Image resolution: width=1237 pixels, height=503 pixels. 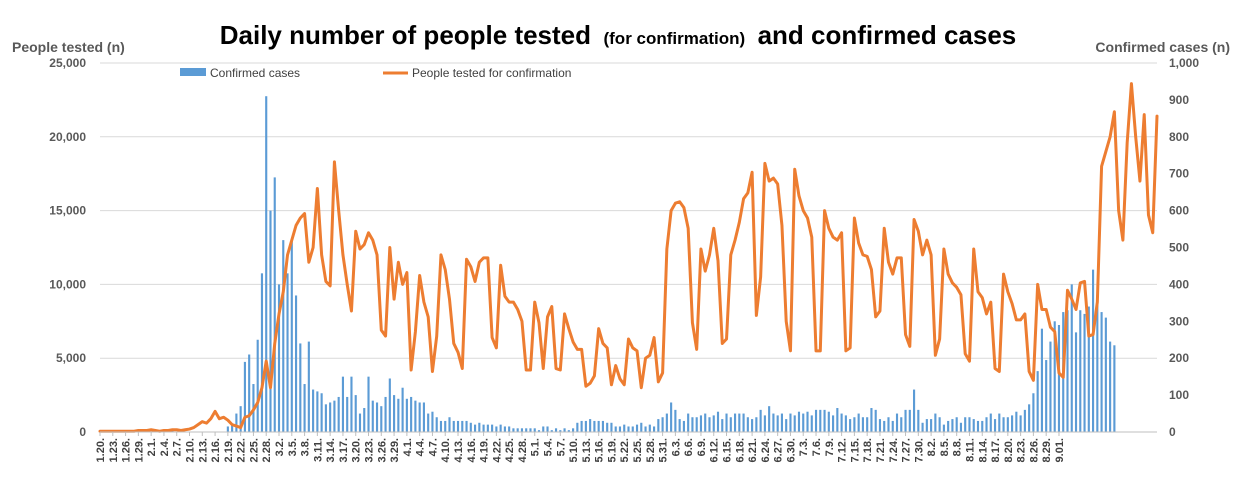 I want to click on x-axis-tick-label: 1.20., so click(x=101, y=450).